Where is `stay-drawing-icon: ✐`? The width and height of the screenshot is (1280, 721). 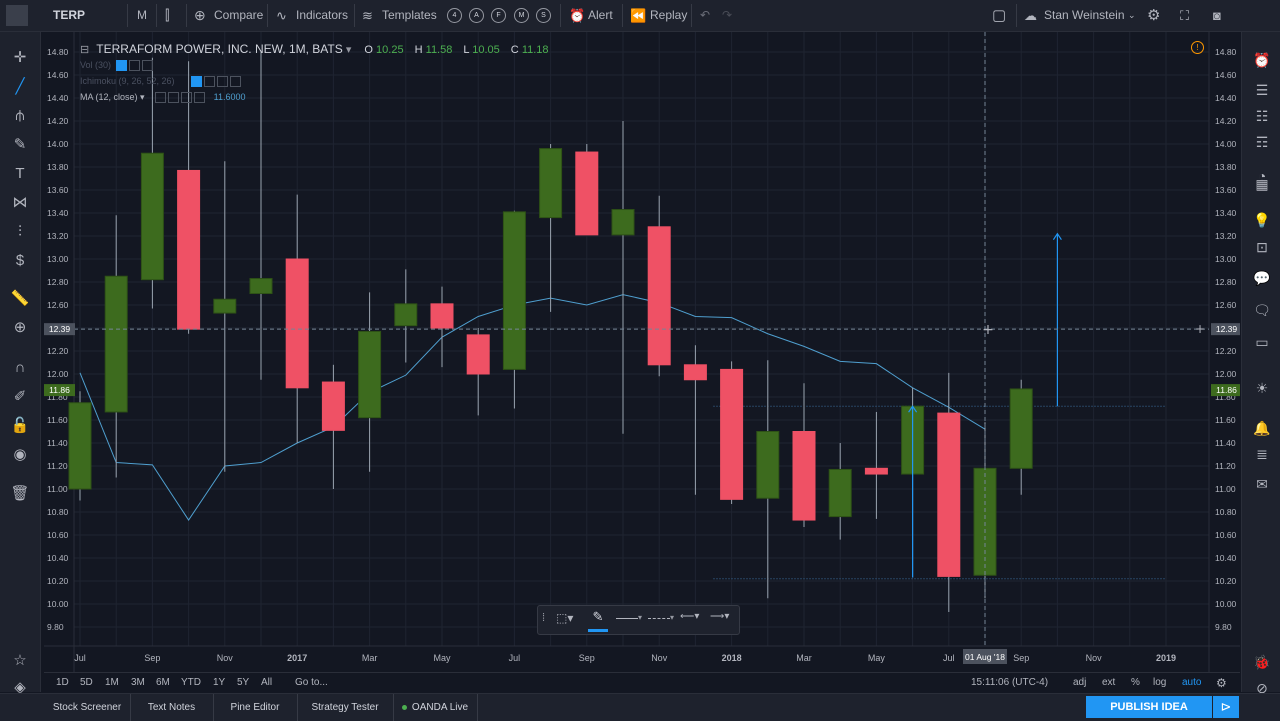
stay-drawing-icon: ✐ is located at coordinates (20, 396).